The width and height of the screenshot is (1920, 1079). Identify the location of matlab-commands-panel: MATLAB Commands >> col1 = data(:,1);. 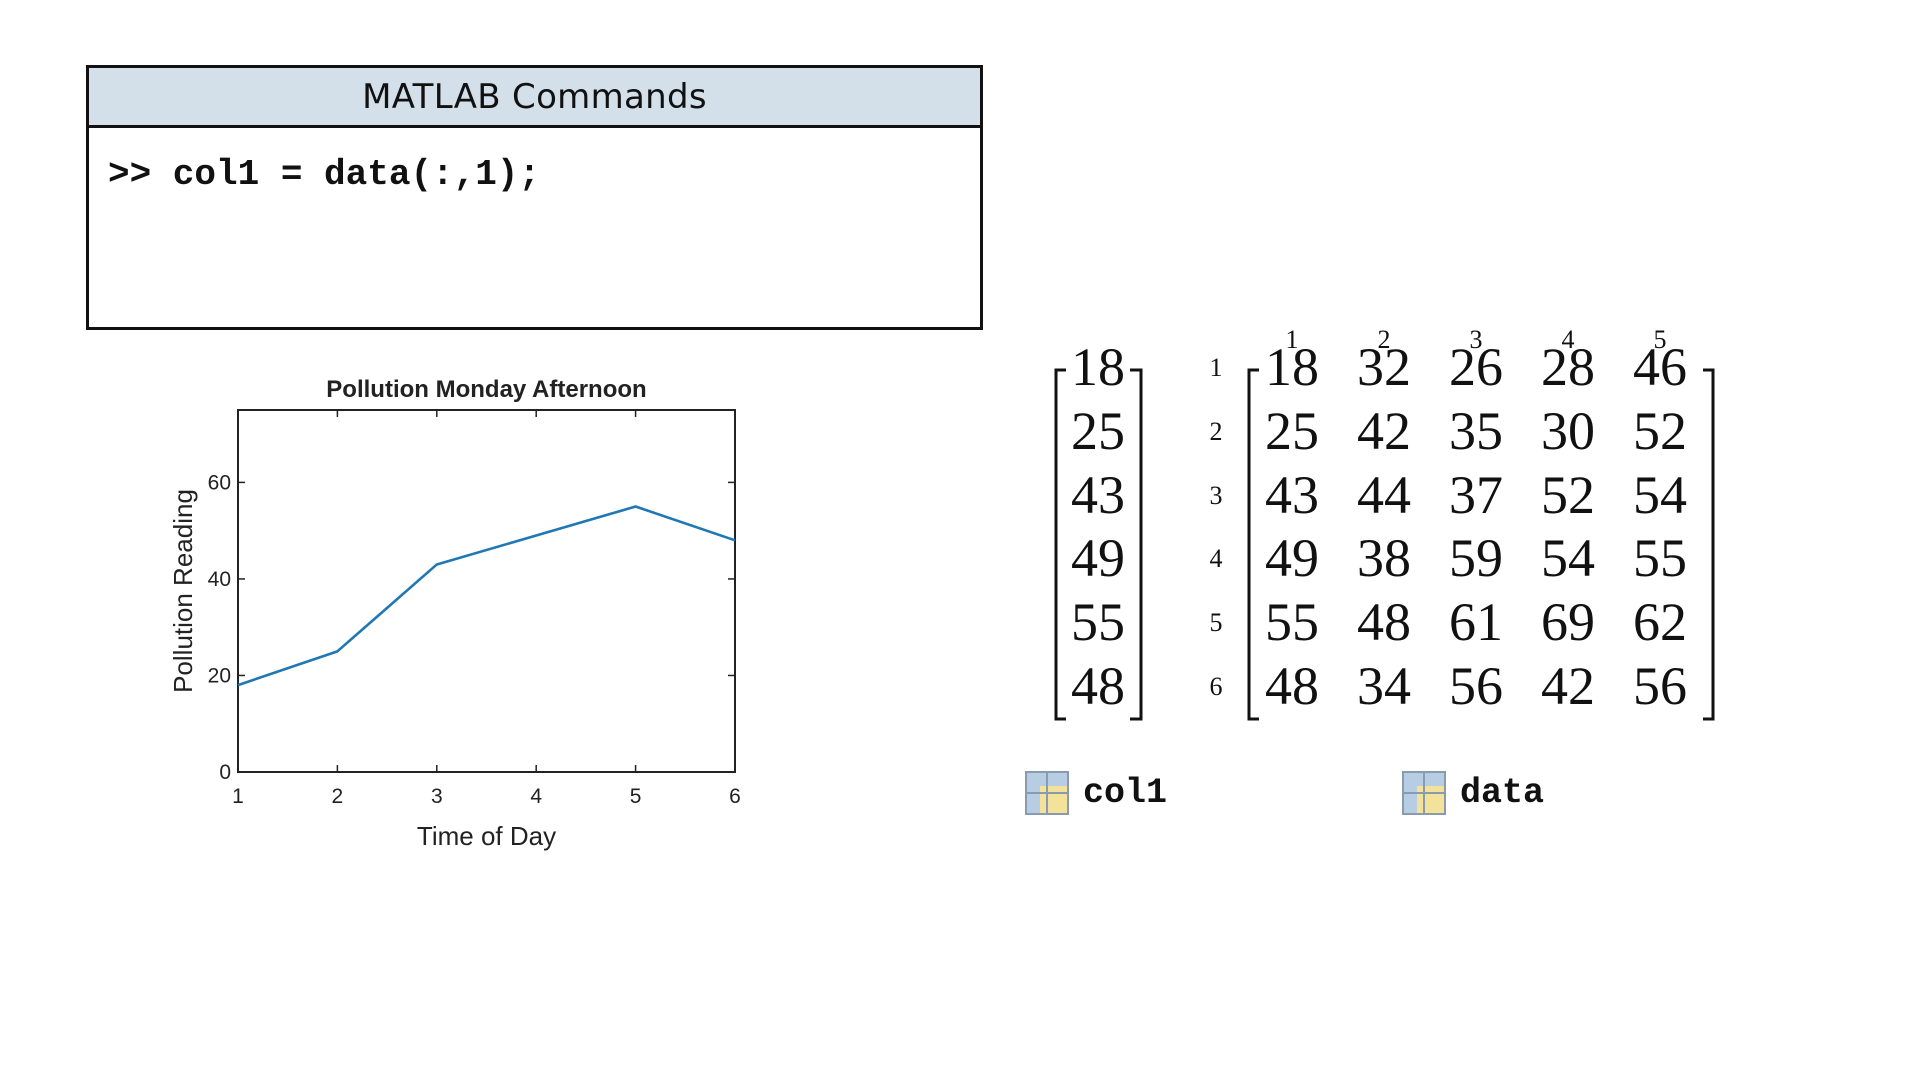
(534, 197).